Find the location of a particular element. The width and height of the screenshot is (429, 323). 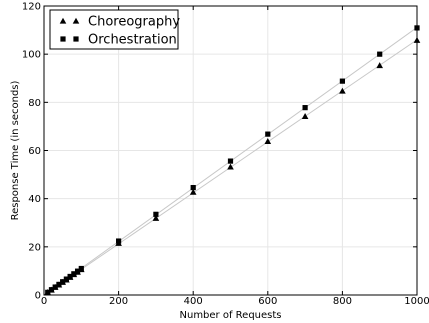

x-tick-label: 800 is located at coordinates (342, 301).